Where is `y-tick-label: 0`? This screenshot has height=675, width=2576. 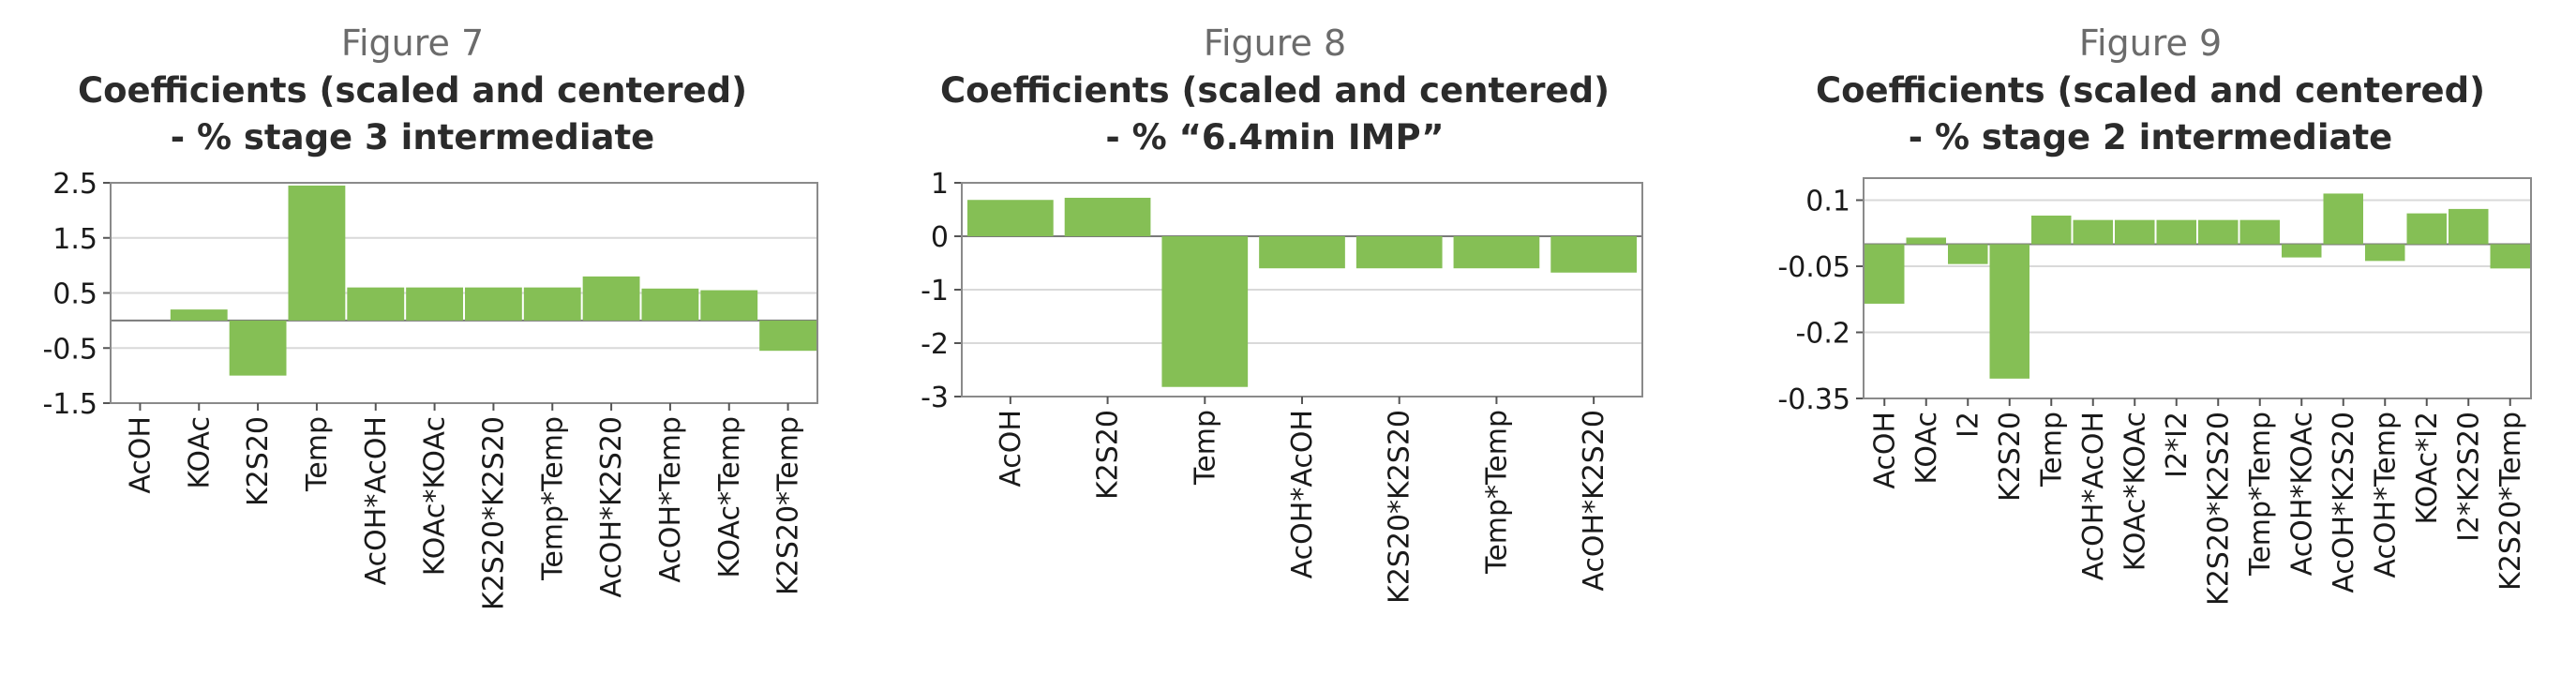
y-tick-label: 0 is located at coordinates (940, 237).